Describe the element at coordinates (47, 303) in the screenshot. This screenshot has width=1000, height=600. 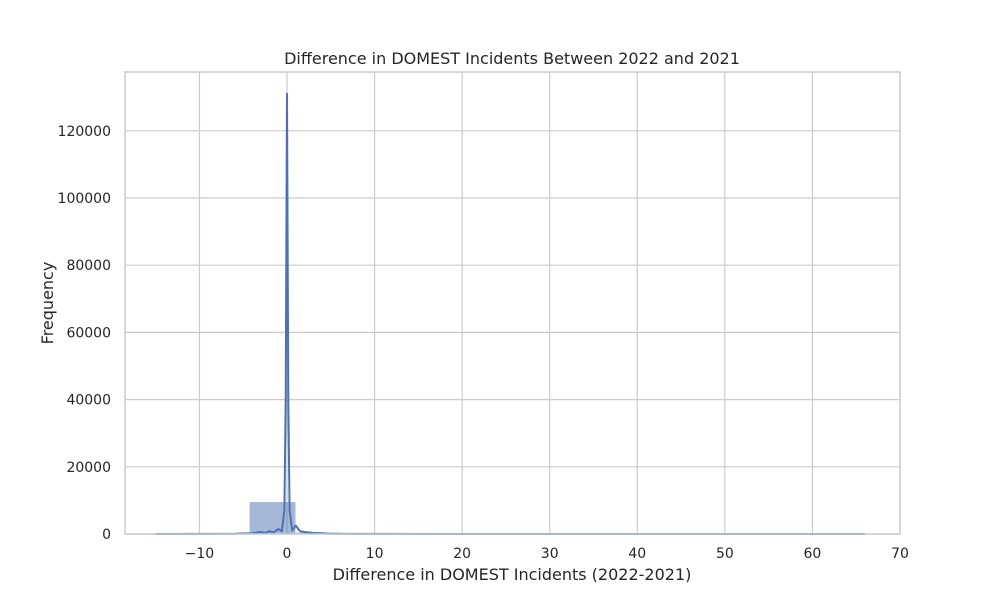
I see `y-axis-label: Frequency` at that location.